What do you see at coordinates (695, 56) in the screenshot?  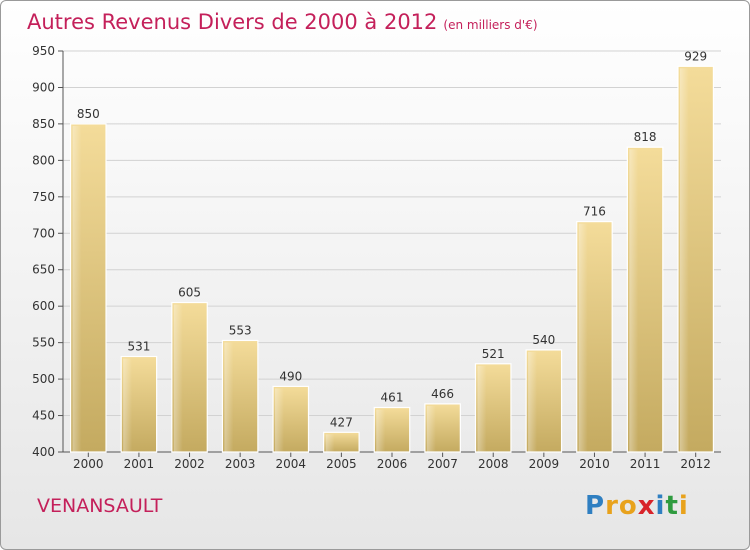 I see `bar-value-label: 929` at bounding box center [695, 56].